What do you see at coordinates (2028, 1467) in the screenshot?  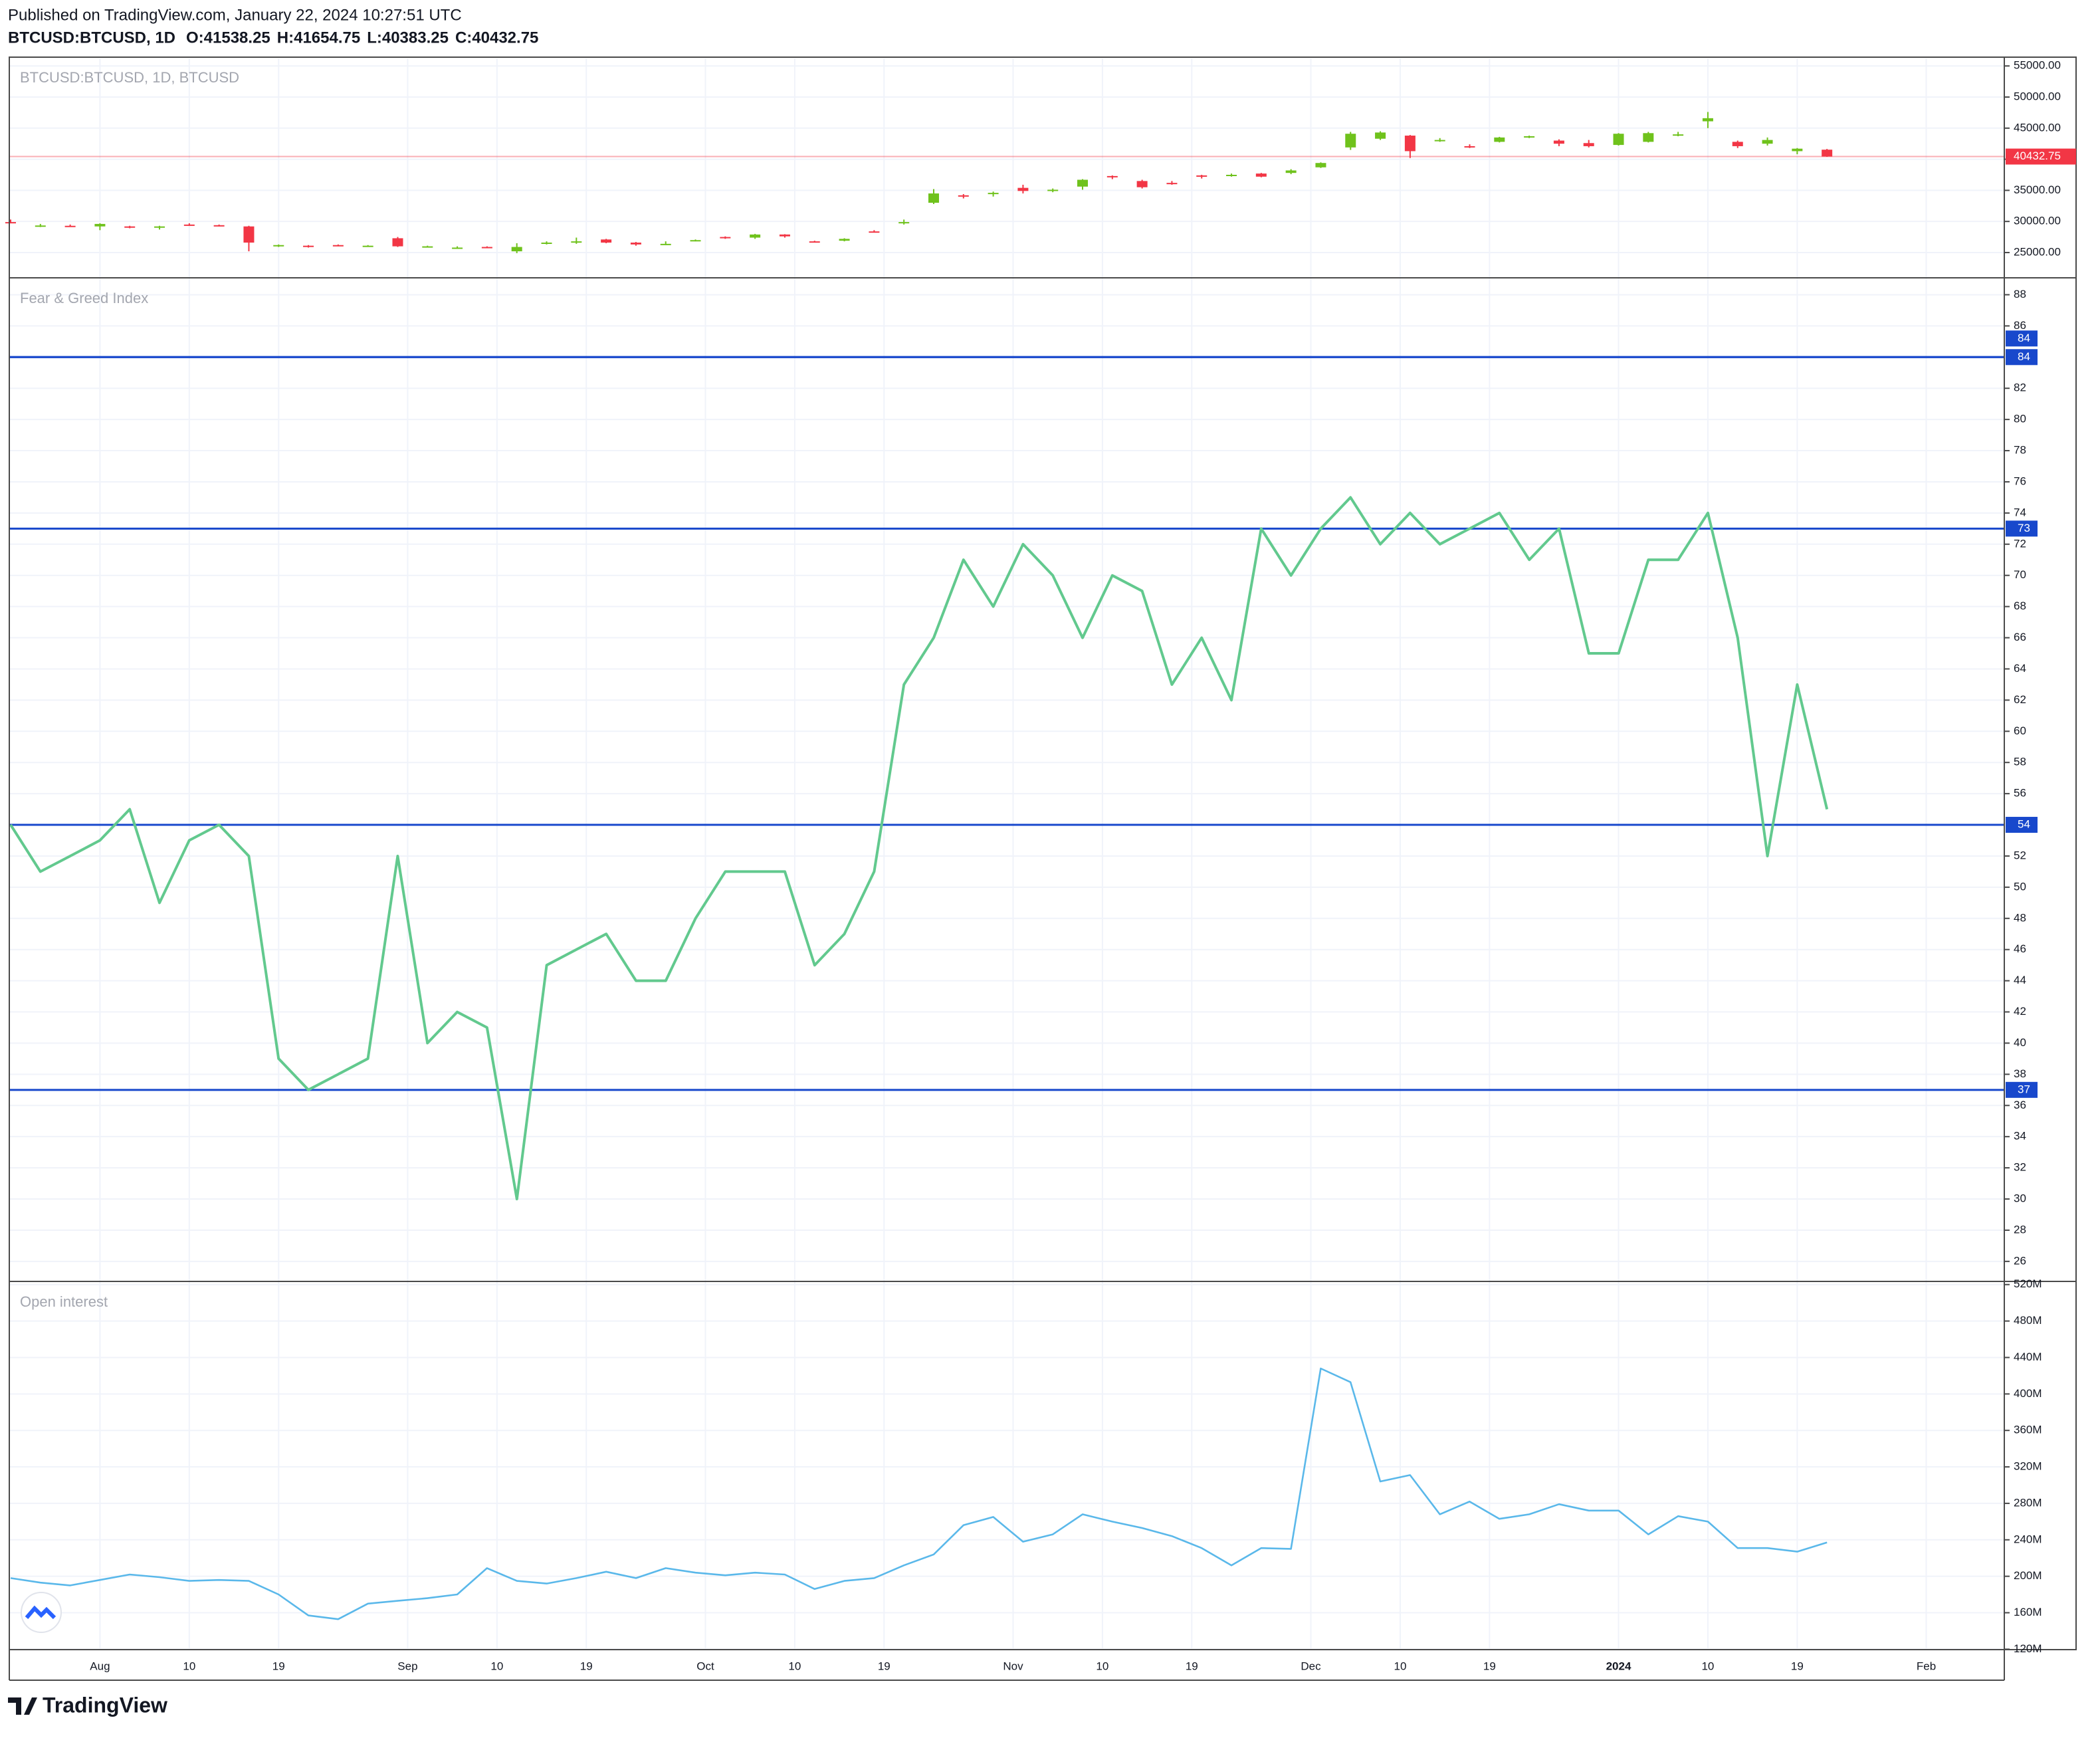 I see `y-tick-label: 320M` at bounding box center [2028, 1467].